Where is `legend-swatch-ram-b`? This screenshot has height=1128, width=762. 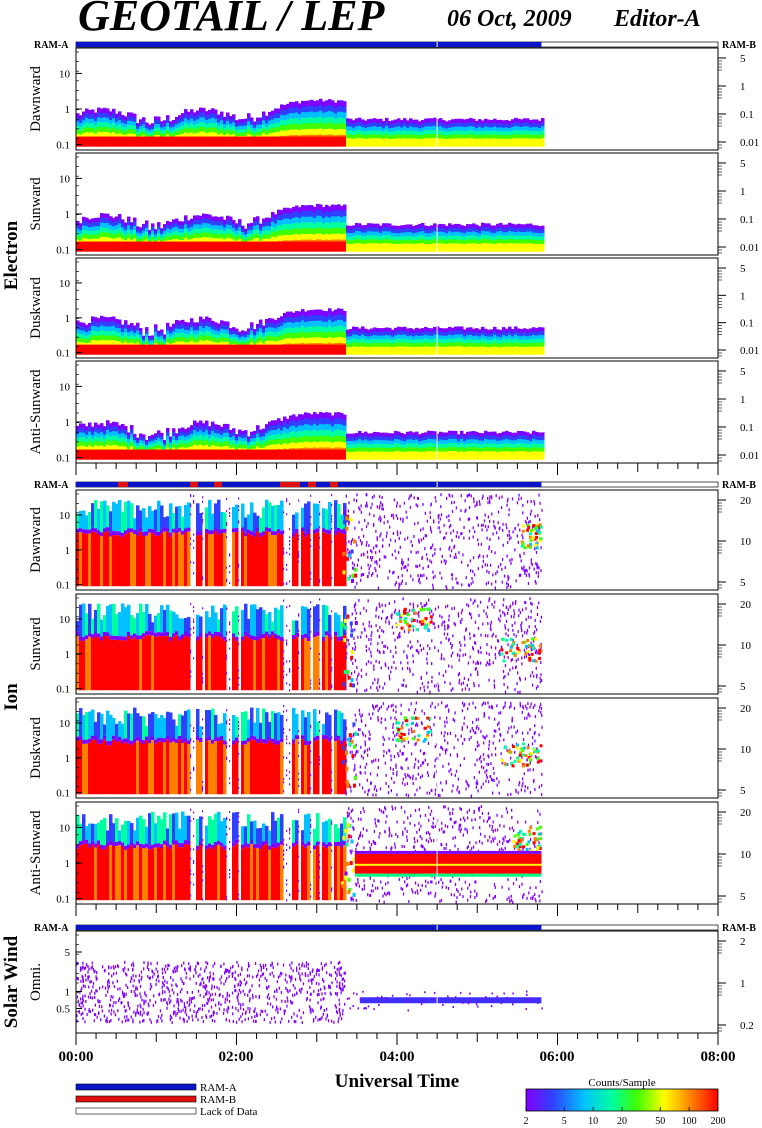
legend-swatch-ram-b is located at coordinates (136, 1099).